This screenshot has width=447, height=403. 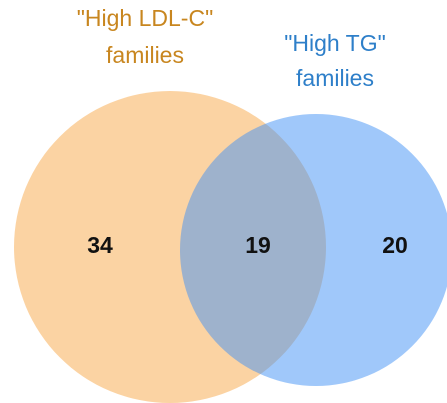 I want to click on region-count: 20, so click(x=395, y=245).